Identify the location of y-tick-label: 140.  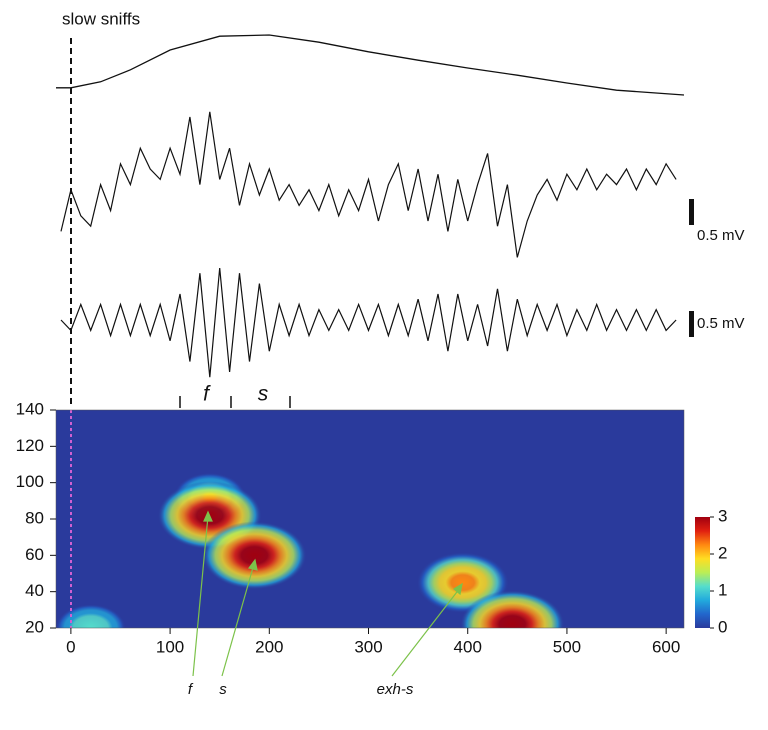
(30, 408).